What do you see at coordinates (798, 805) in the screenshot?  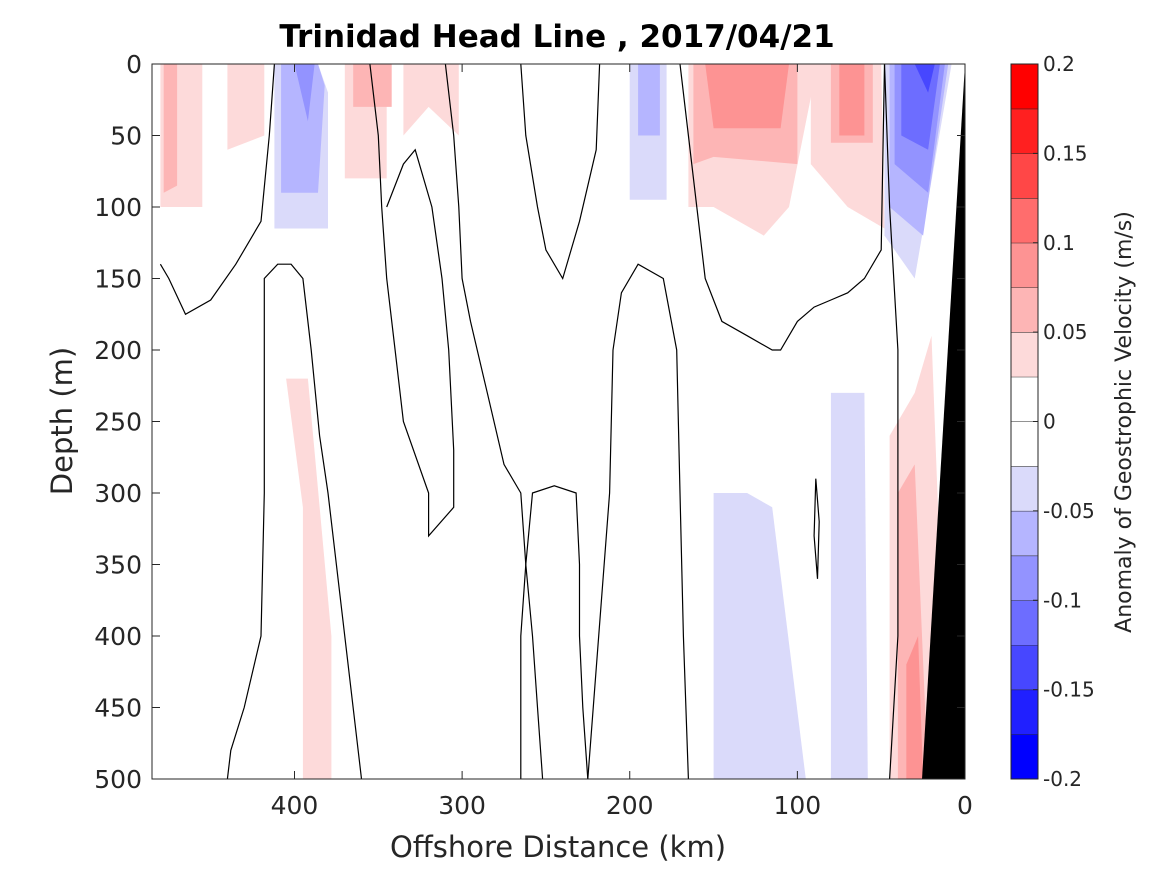 I see `x-tick-label: 100` at bounding box center [798, 805].